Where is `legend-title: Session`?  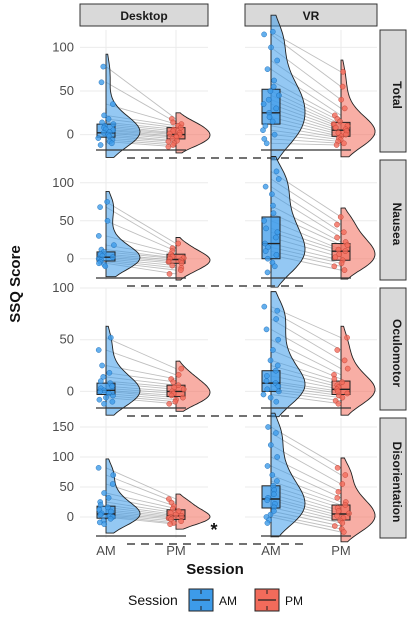
legend-title: Session is located at coordinates (153, 600).